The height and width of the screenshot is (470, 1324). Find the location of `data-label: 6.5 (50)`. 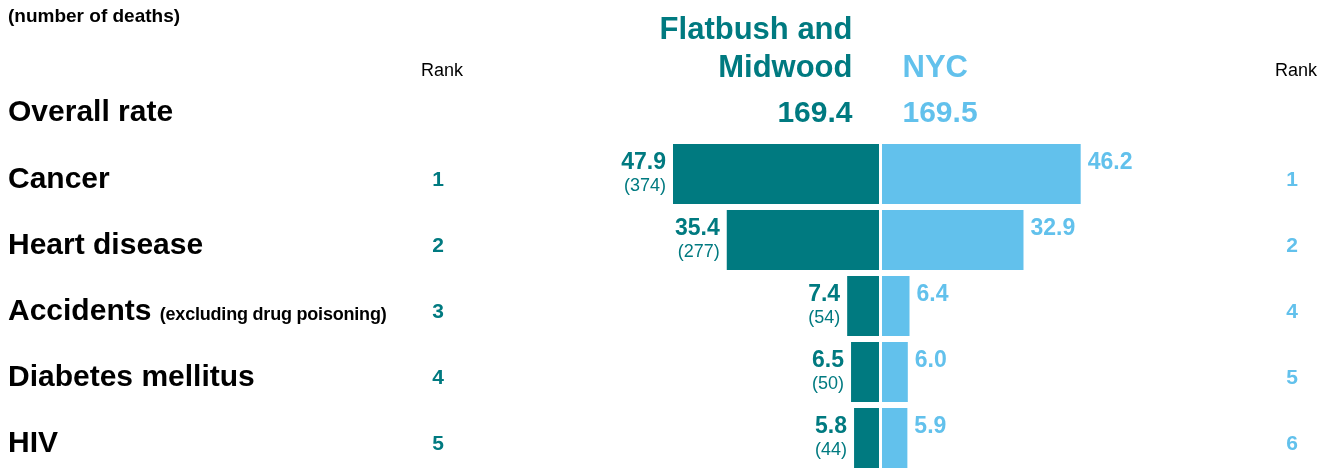

data-label: 6.5 (50) is located at coordinates (828, 369).